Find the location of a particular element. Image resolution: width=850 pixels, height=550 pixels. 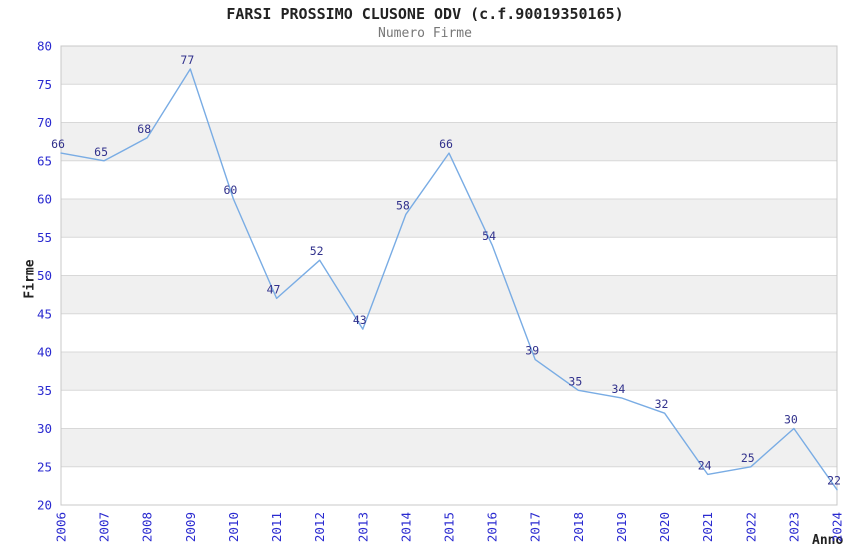

y-tick-label: 35 is located at coordinates (44, 390).